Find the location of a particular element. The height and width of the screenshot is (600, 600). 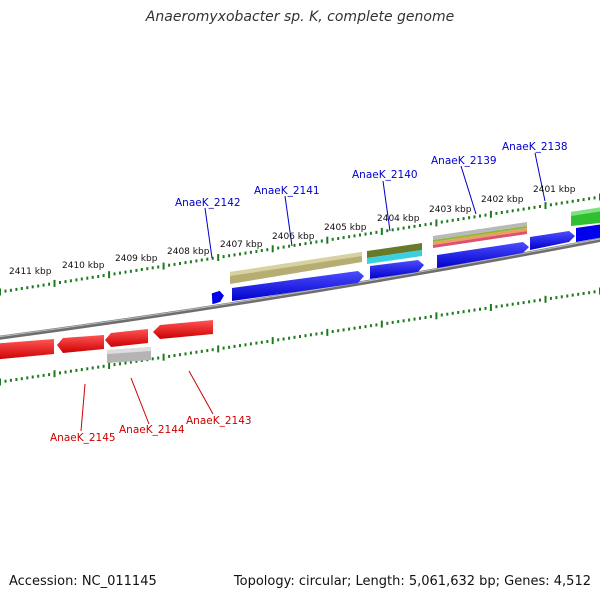

gene-label: AnaeK_2143 is located at coordinates (219, 421).